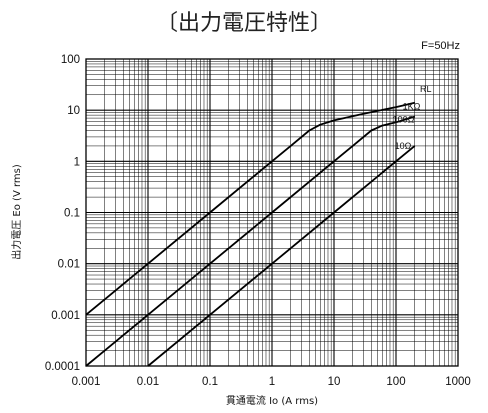 This screenshot has height=413, width=488. I want to click on x-axis-label: 貫通電流 Io (A rms), so click(272, 400).